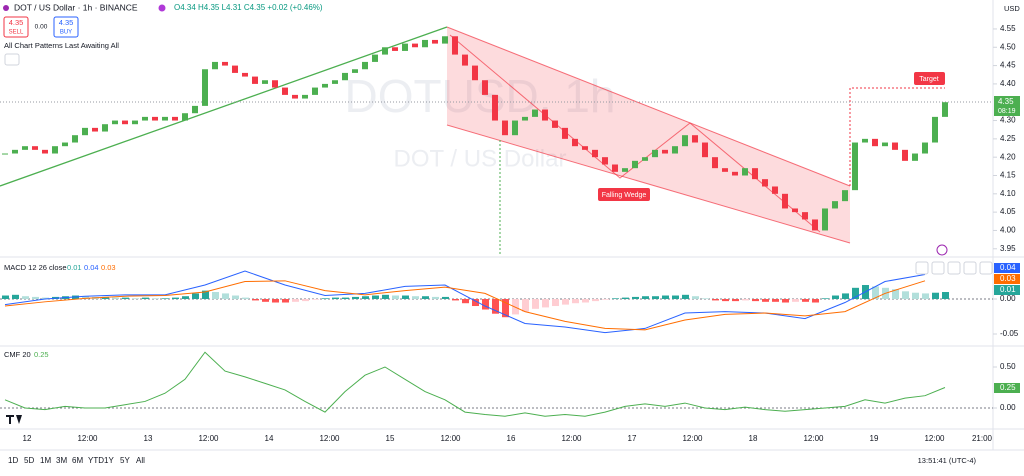  Describe the element at coordinates (970, 268) in the screenshot. I see `collapse` at that location.